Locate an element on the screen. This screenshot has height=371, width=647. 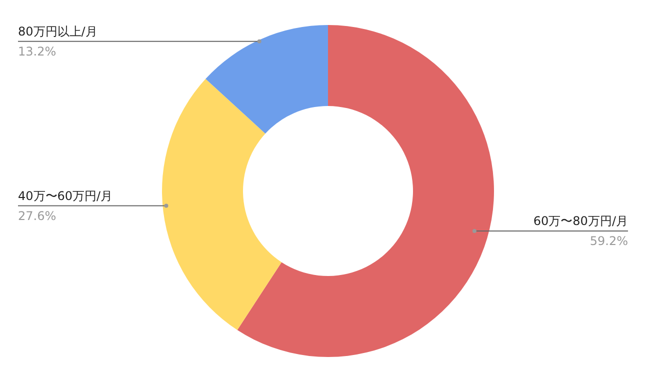
data-label: 27.6% is located at coordinates (37, 215).